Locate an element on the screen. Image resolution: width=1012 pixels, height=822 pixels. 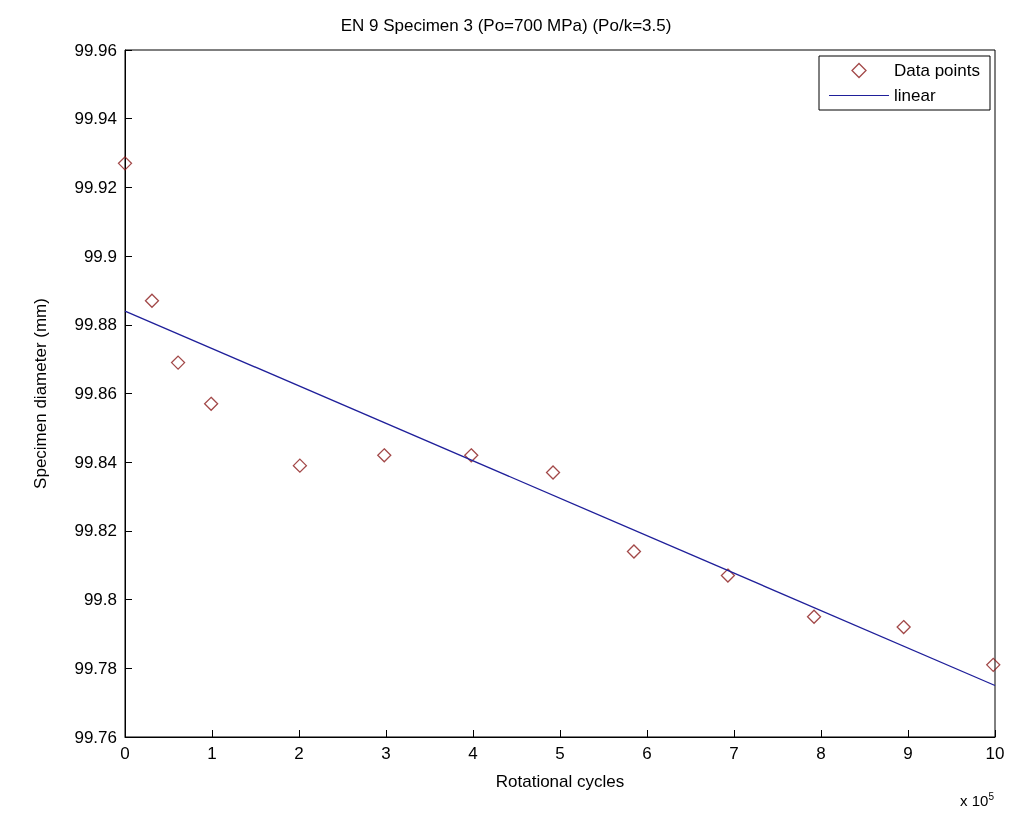
x-tick-label: 8 is located at coordinates (821, 753).